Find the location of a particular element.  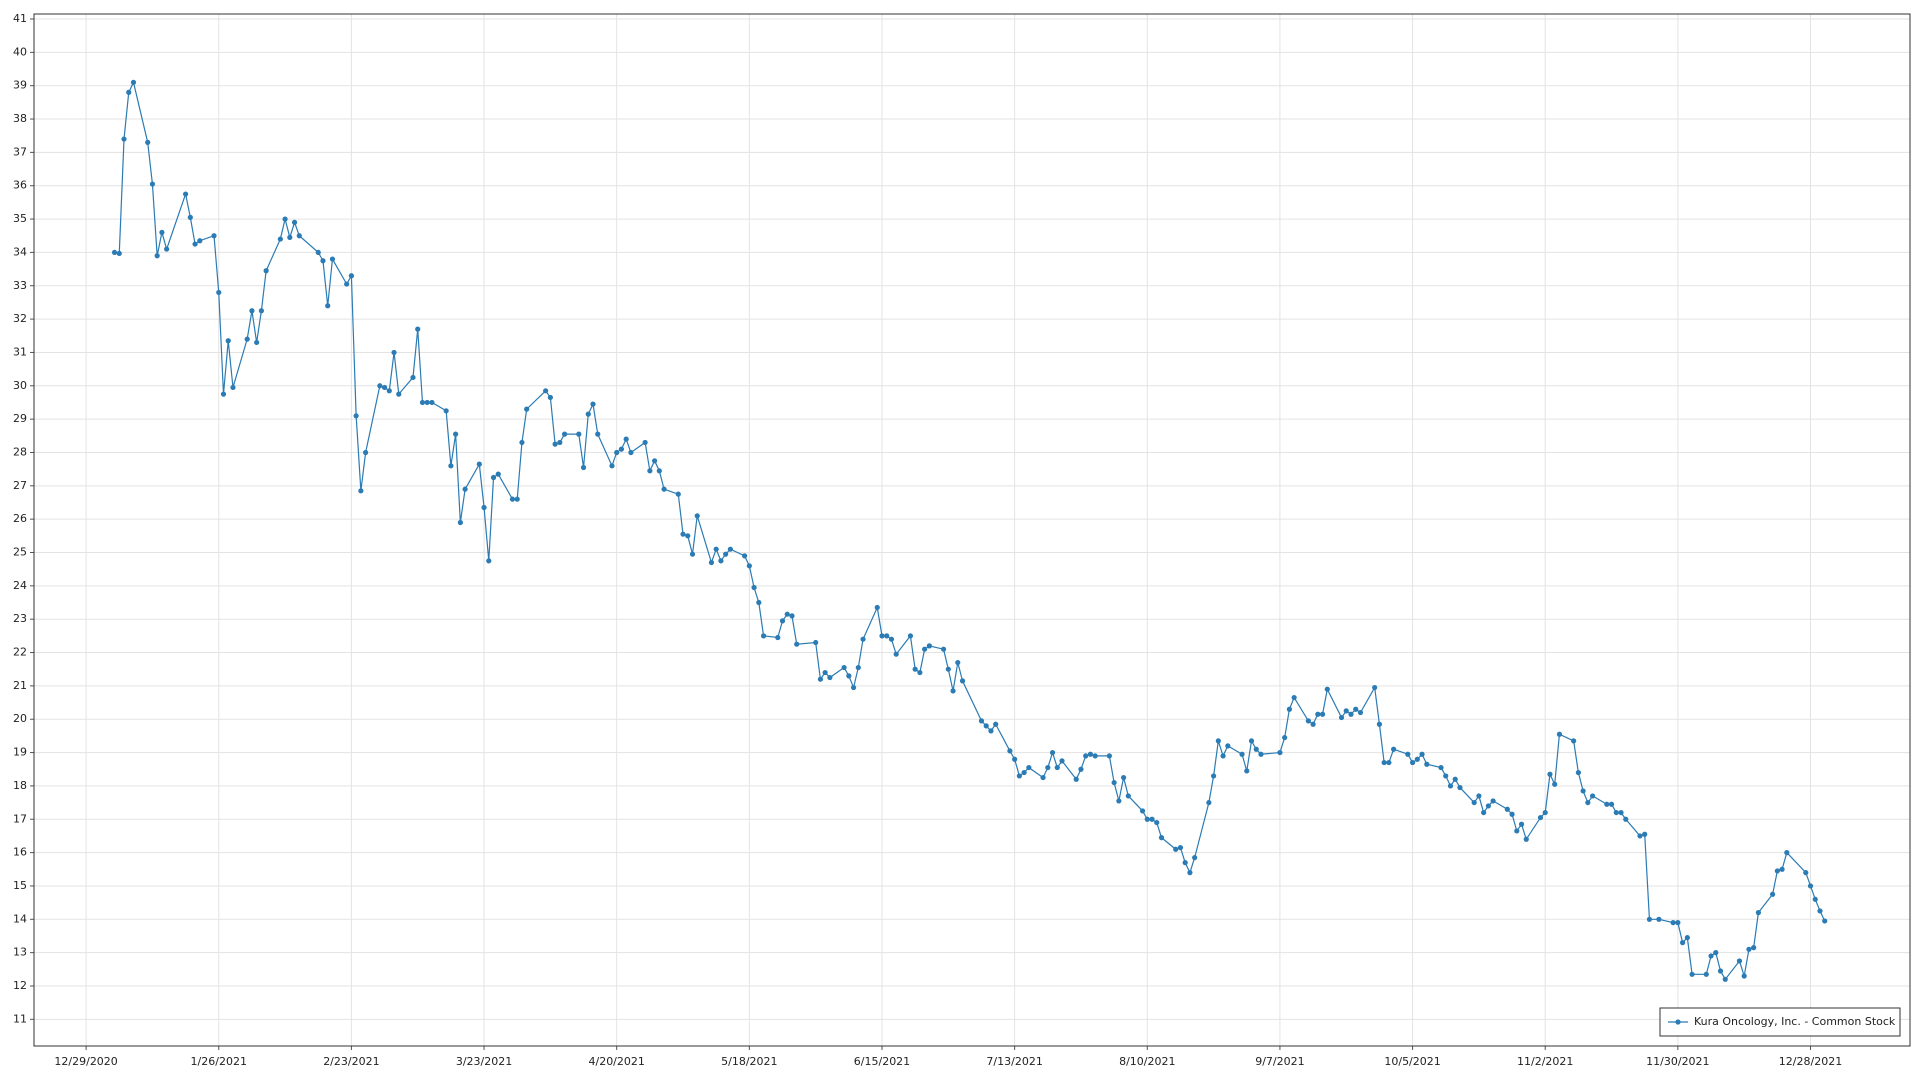

y-tick-label: 35 is located at coordinates (20, 218).